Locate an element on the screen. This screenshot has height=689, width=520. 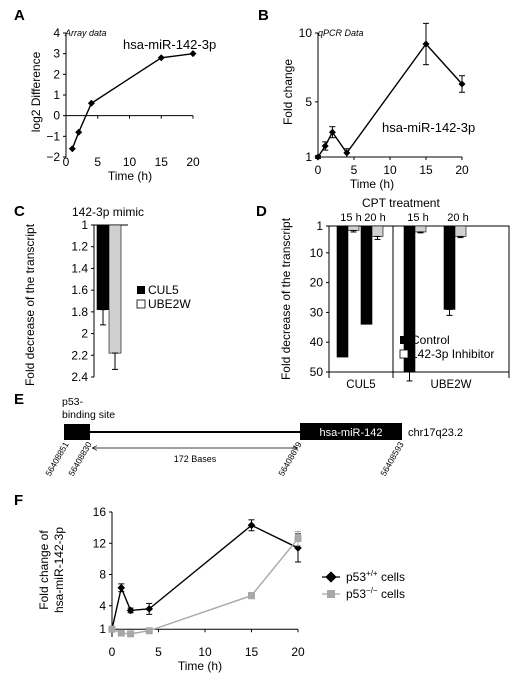
chart-f-xtick-label: 10 is located at coordinates (205, 652).